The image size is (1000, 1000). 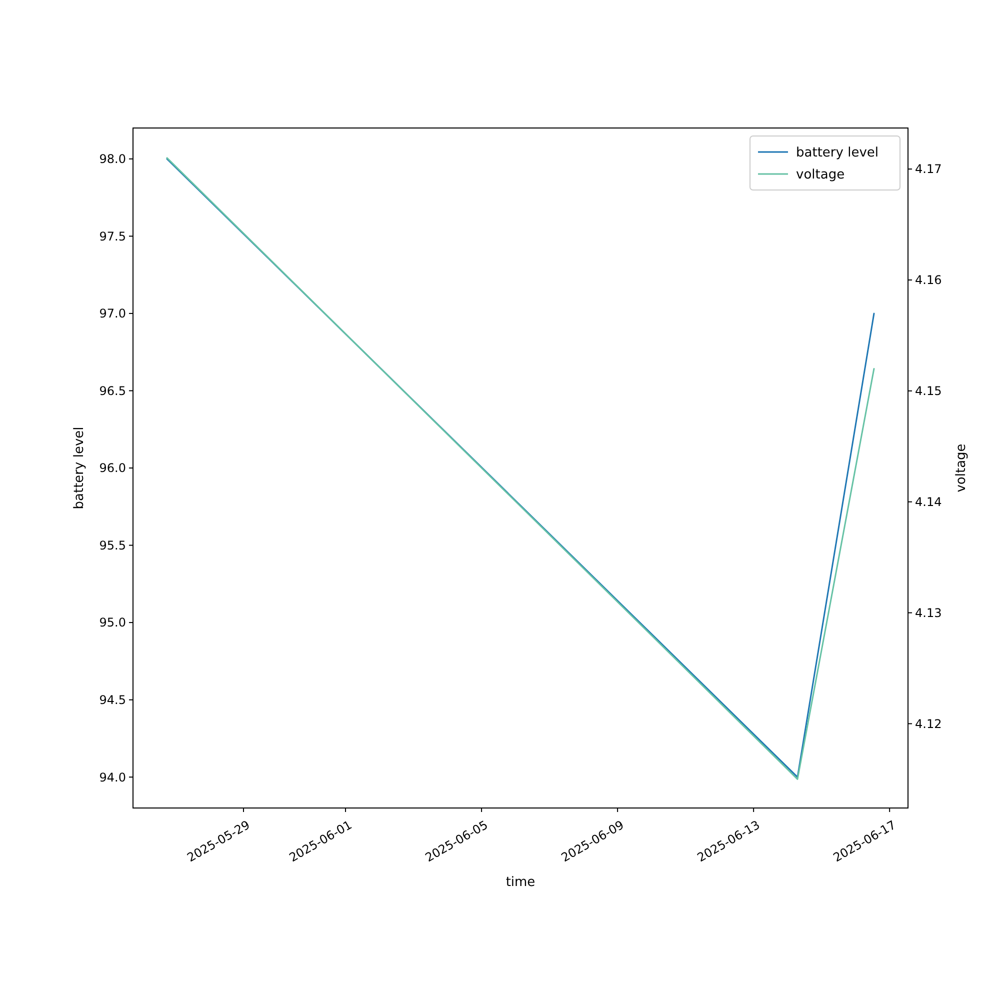 I want to click on legend-label: voltage, so click(x=820, y=175).